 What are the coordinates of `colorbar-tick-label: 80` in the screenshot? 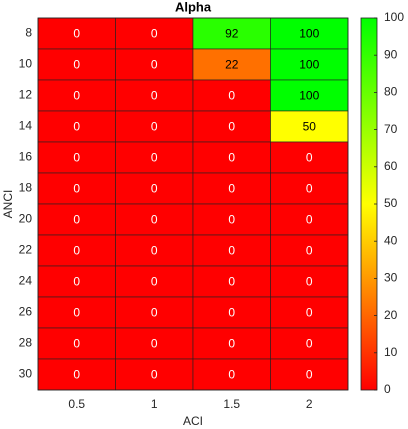 It's located at (391, 92).